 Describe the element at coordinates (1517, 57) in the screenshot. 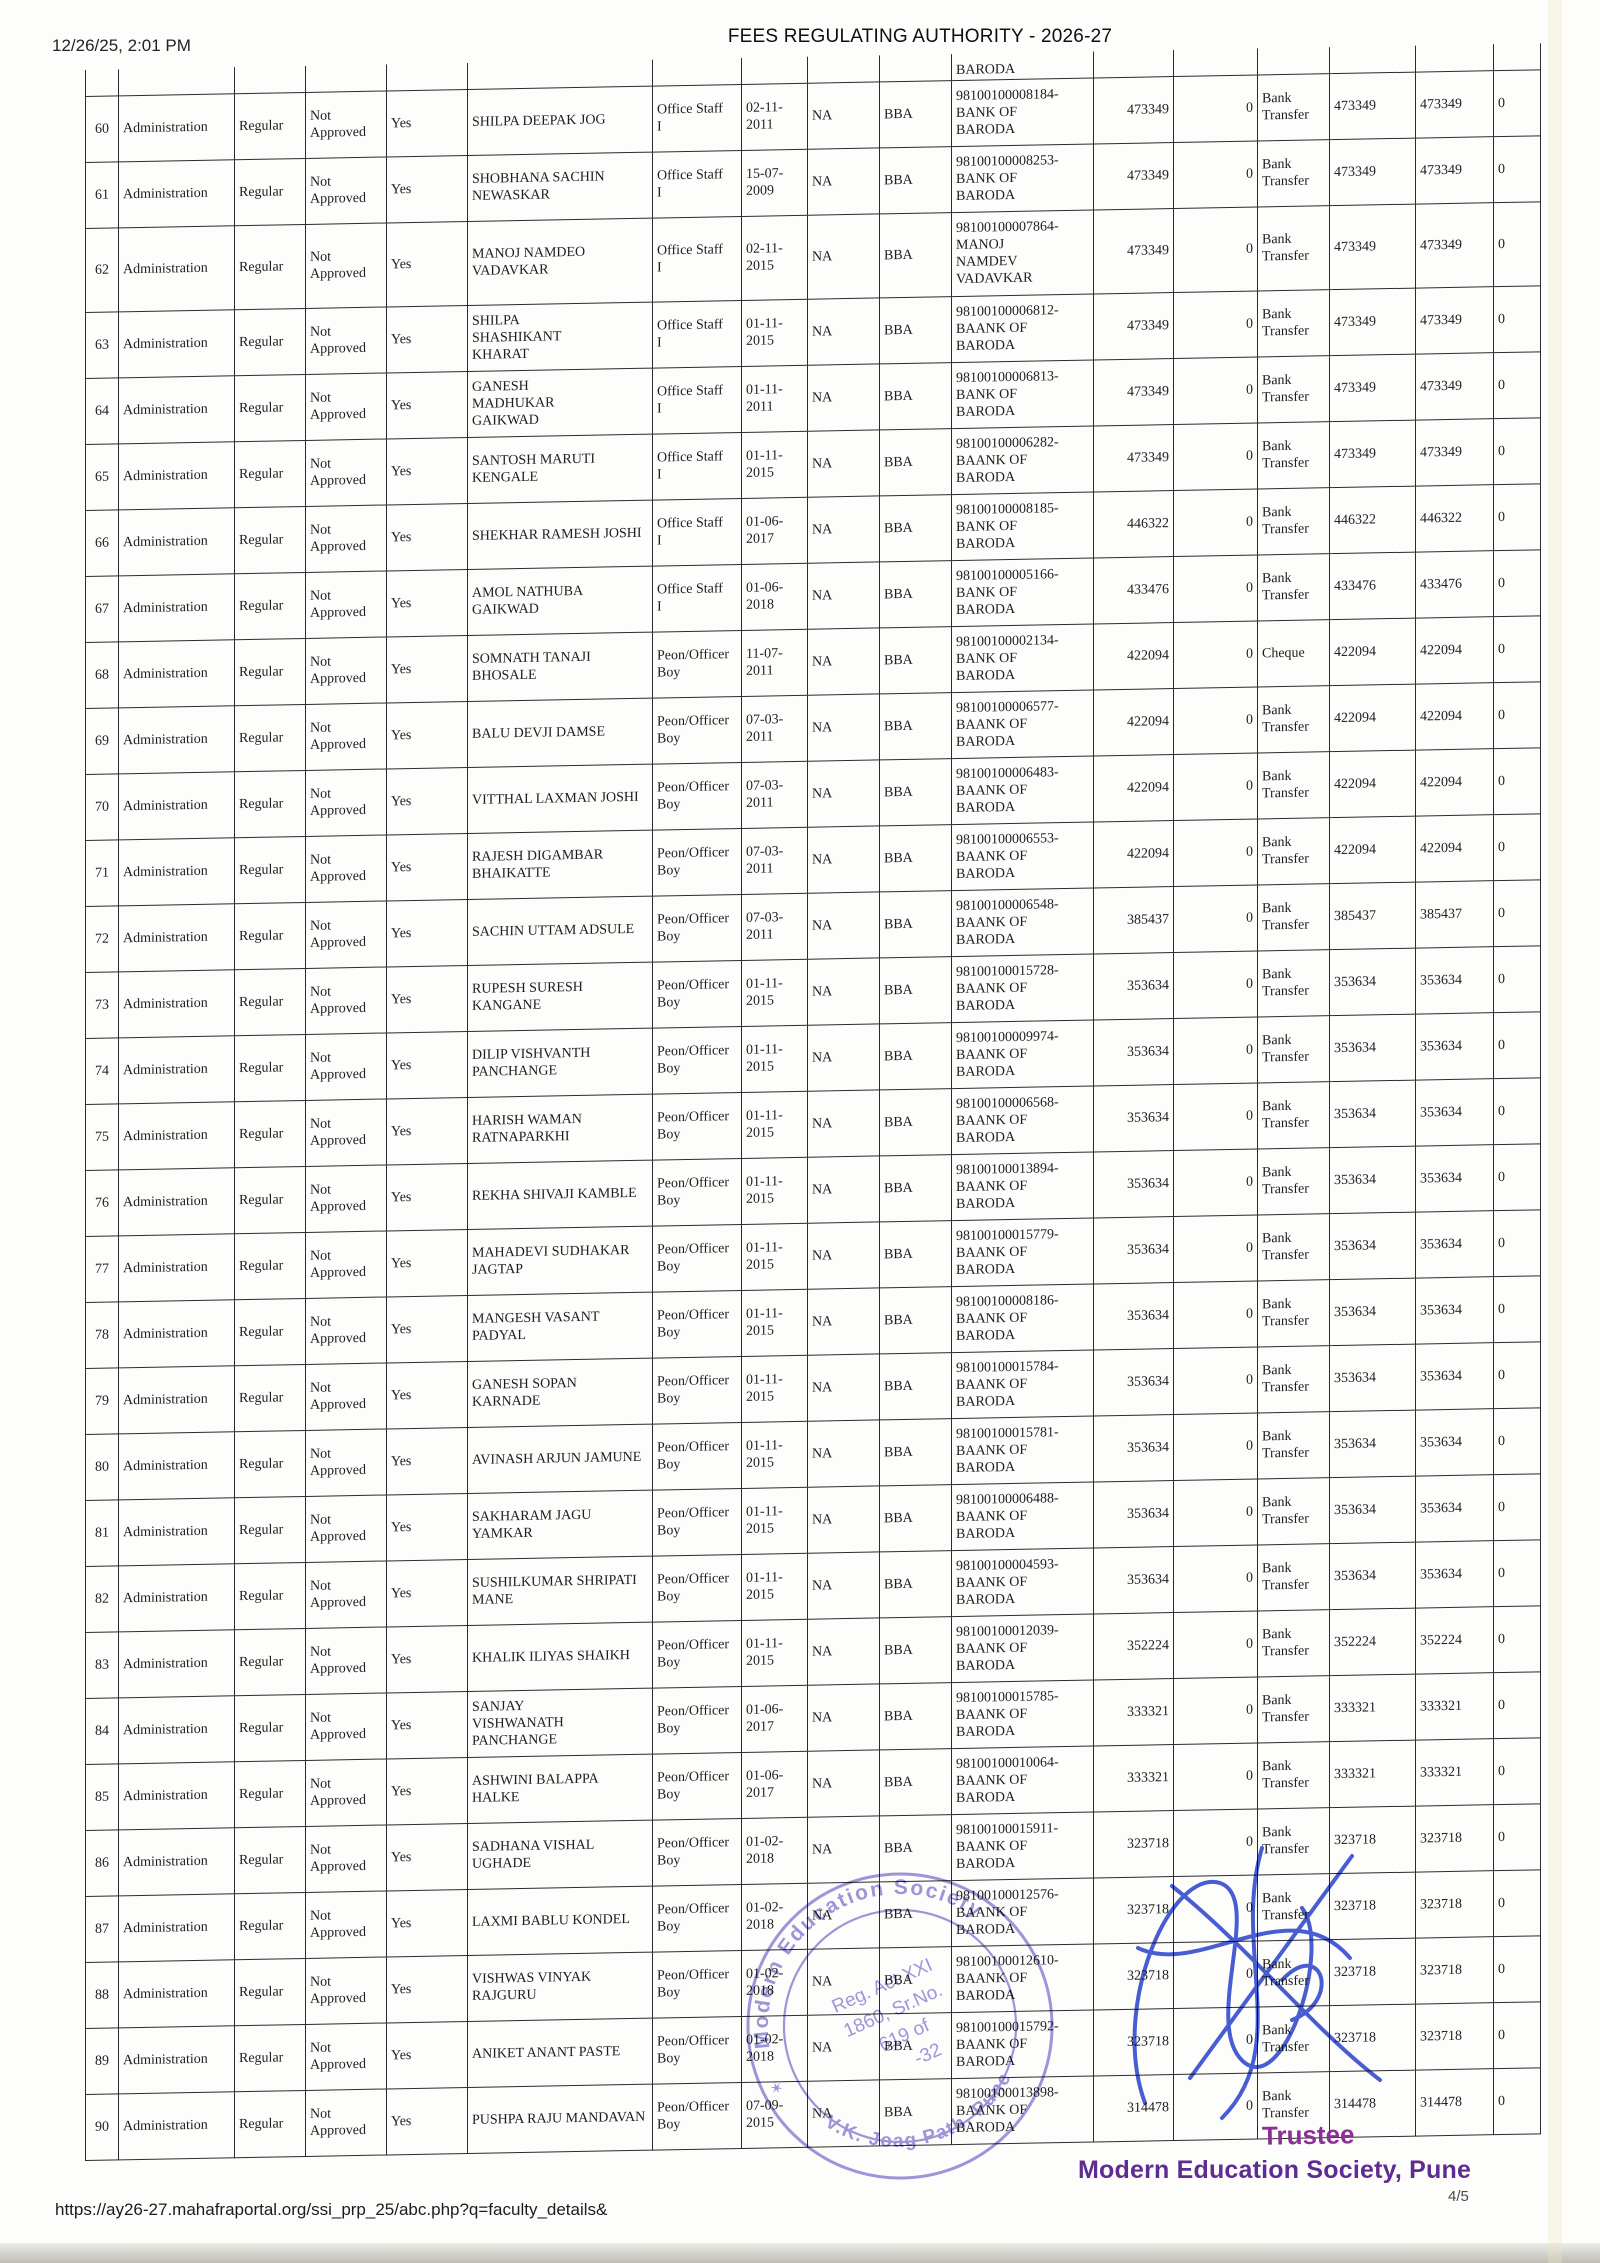

I see `cell-zero-last` at that location.